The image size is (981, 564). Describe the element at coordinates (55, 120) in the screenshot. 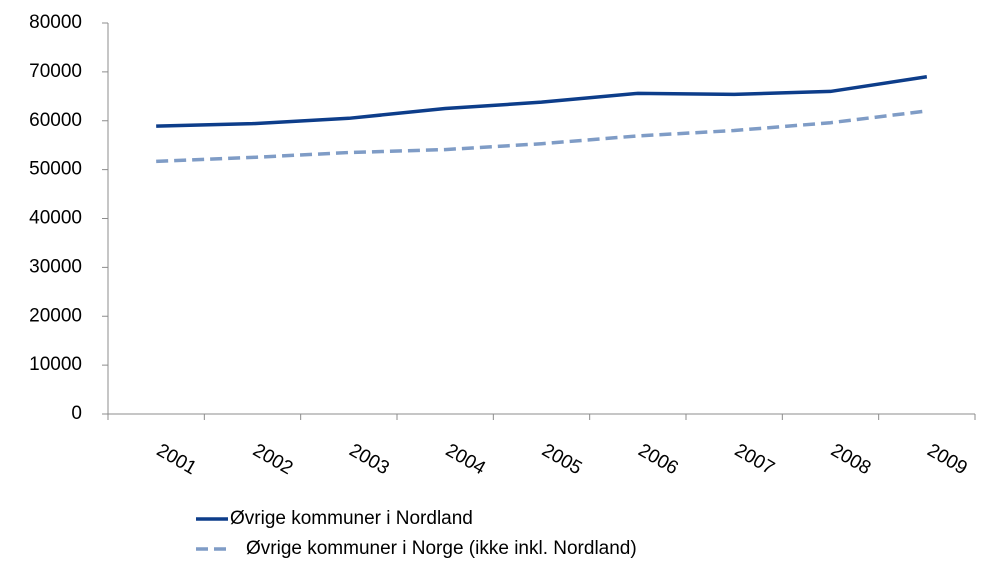

I see `y-tick-label: 60000` at that location.